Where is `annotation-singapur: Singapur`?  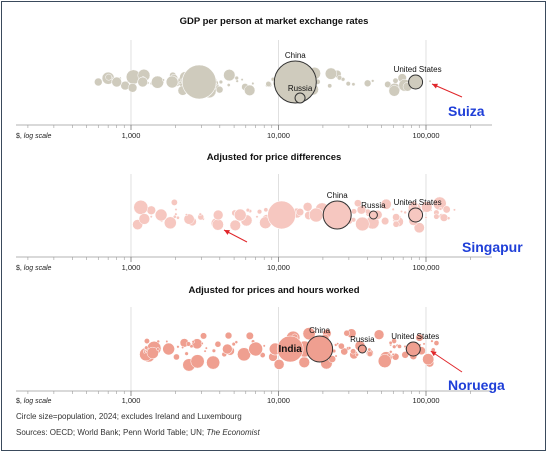
annotation-singapur: Singapur is located at coordinates (492, 247).